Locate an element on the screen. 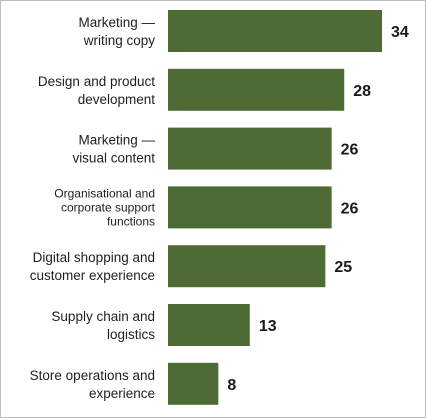 Image resolution: width=426 pixels, height=419 pixels. category-label-2: Marketing — visual content is located at coordinates (113, 149).